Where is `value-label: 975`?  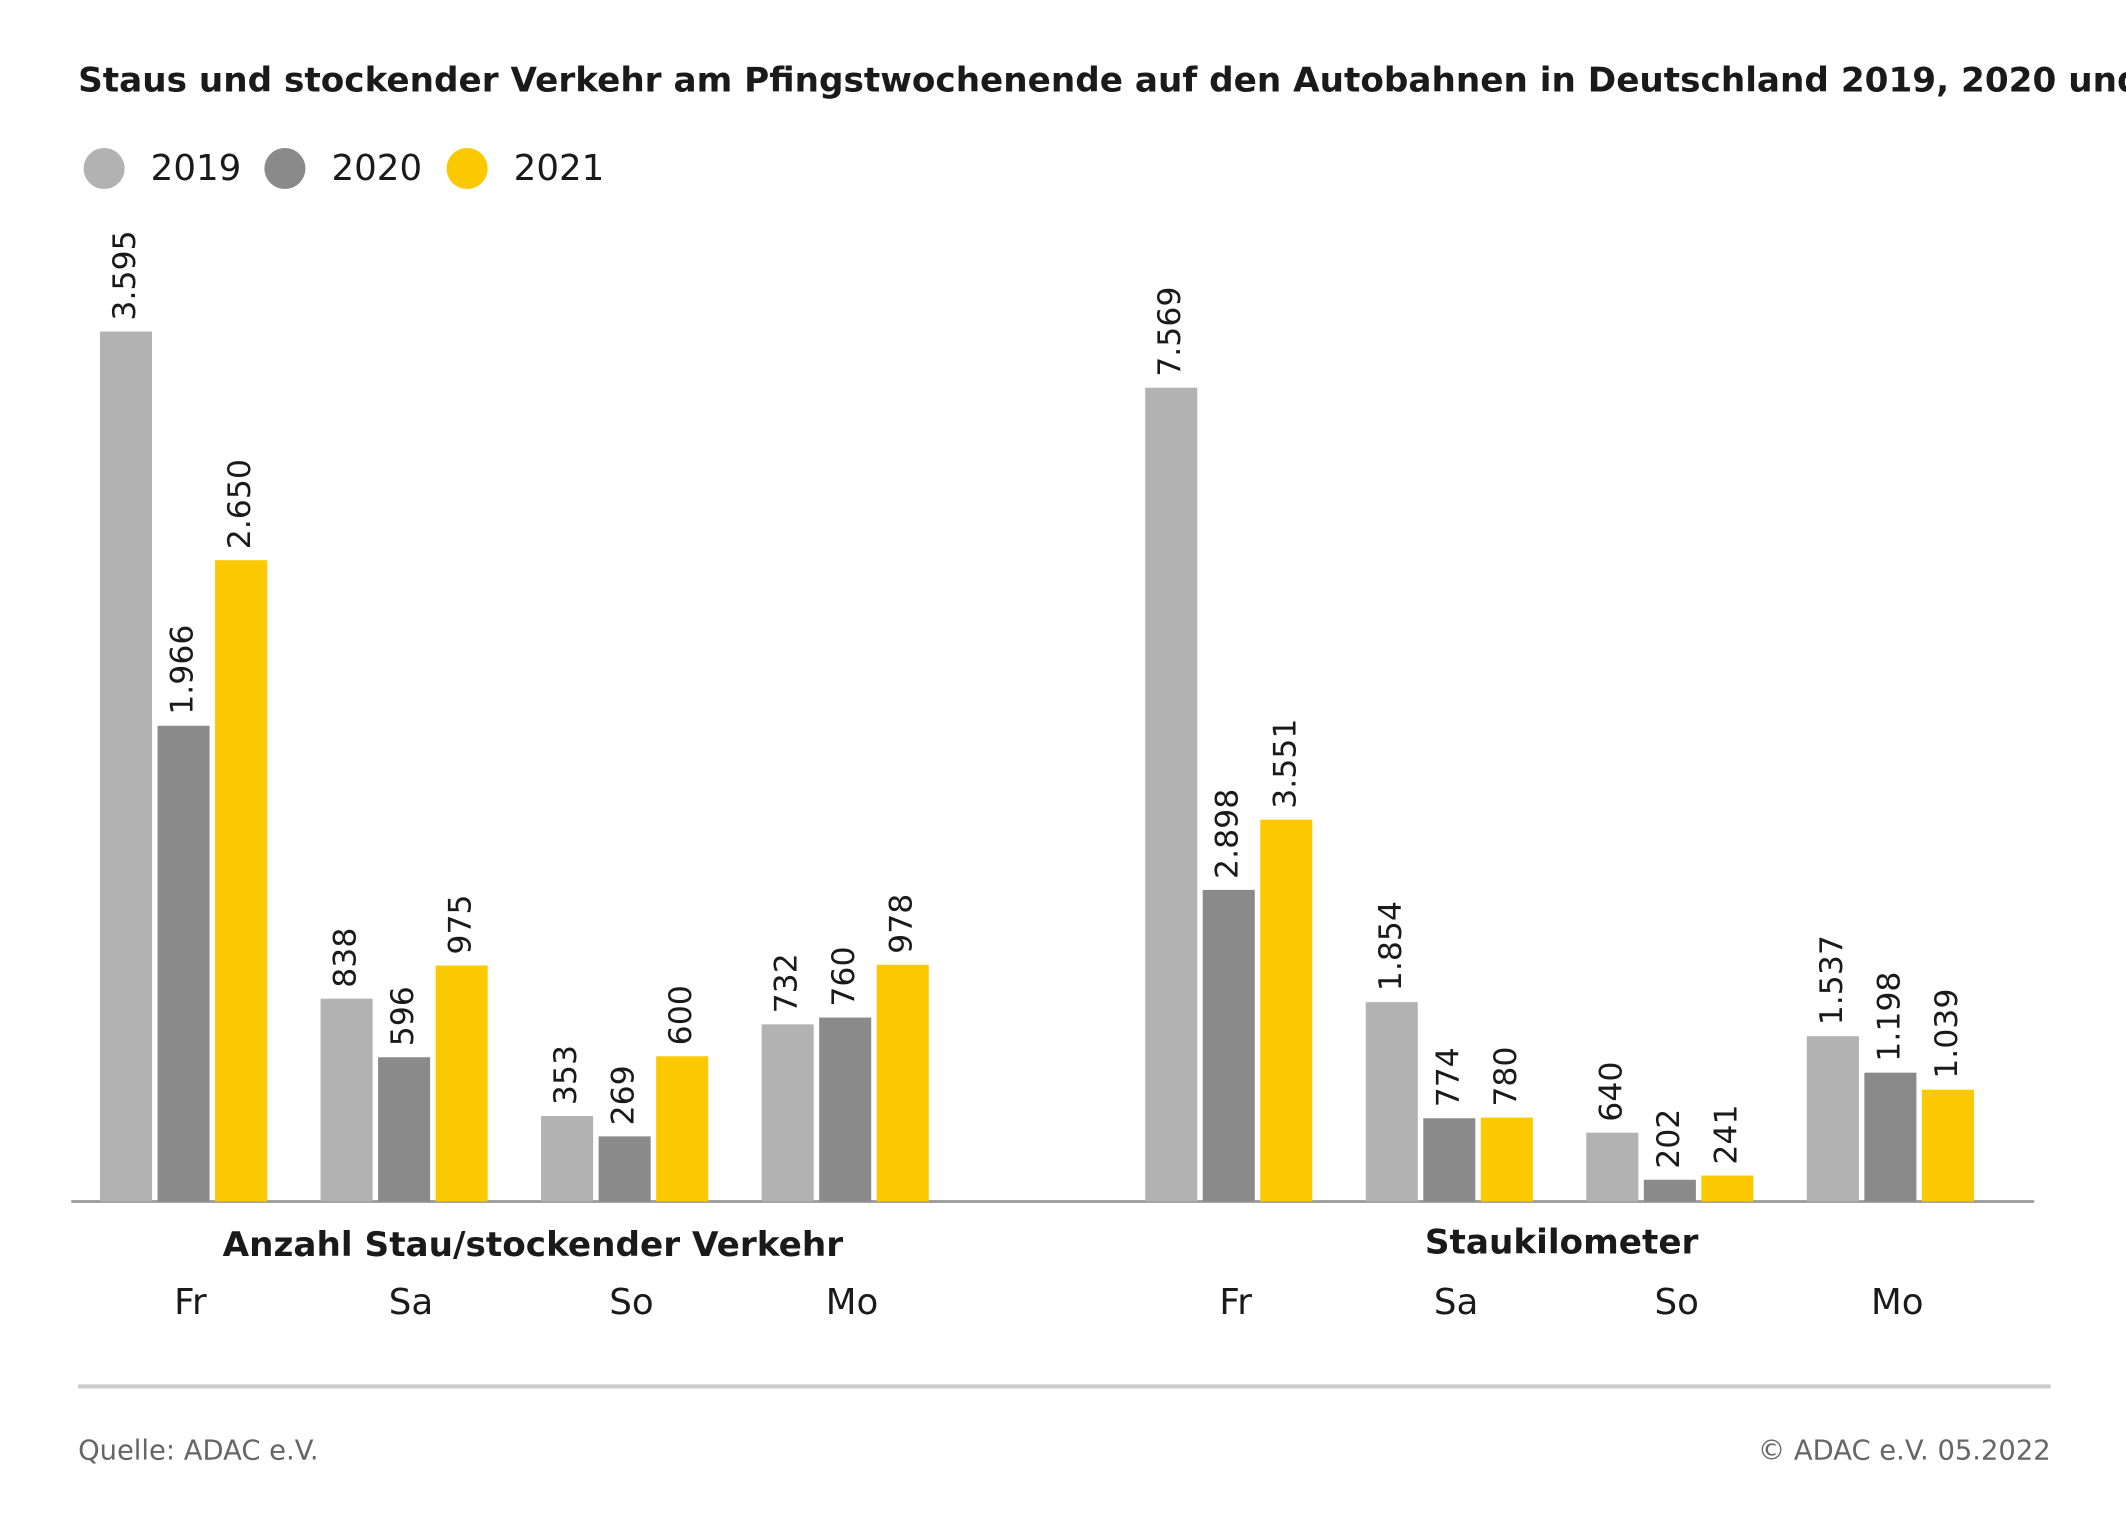 value-label: 975 is located at coordinates (461, 924).